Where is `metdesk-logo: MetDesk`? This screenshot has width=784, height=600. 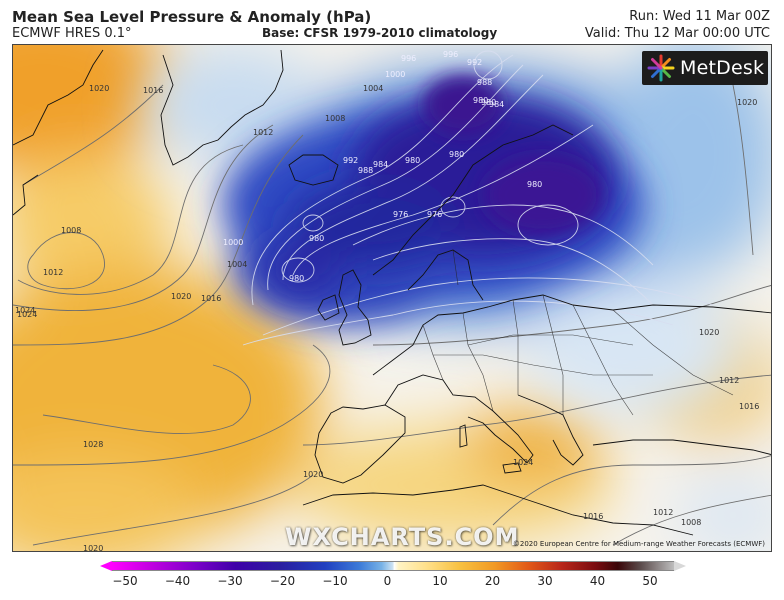
metdesk-logo: MetDesk is located at coordinates (705, 68).